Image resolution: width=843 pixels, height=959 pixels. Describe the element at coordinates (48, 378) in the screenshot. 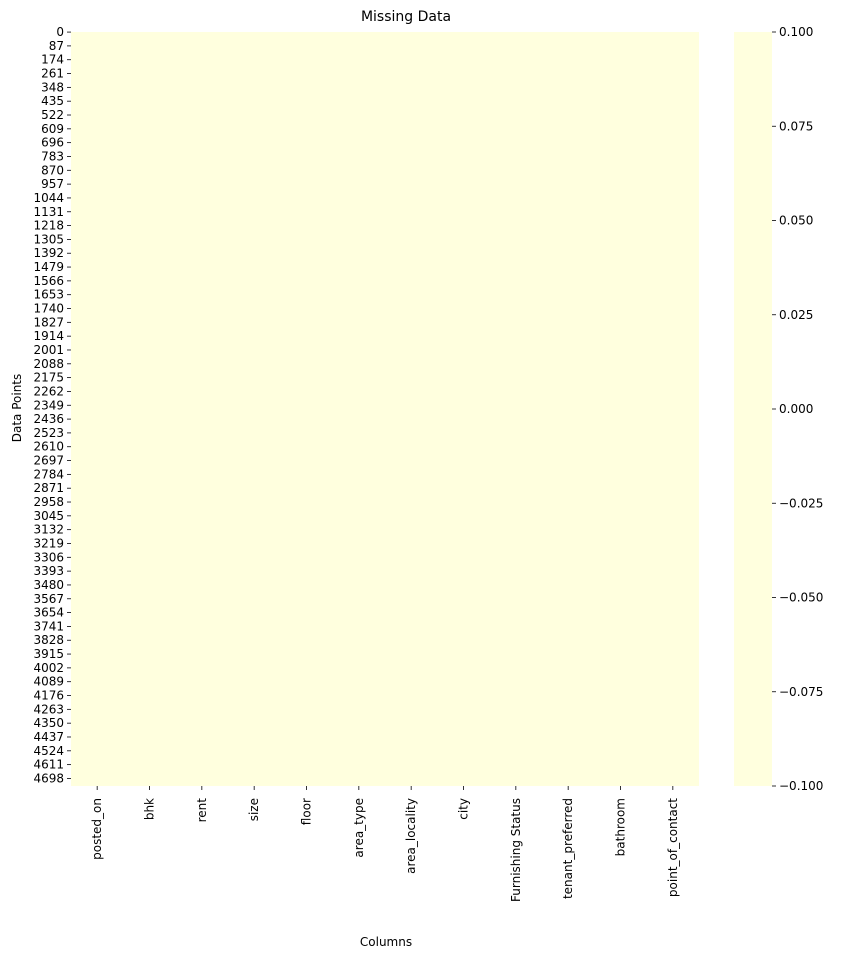

I see `y-tick-label: 2175` at that location.